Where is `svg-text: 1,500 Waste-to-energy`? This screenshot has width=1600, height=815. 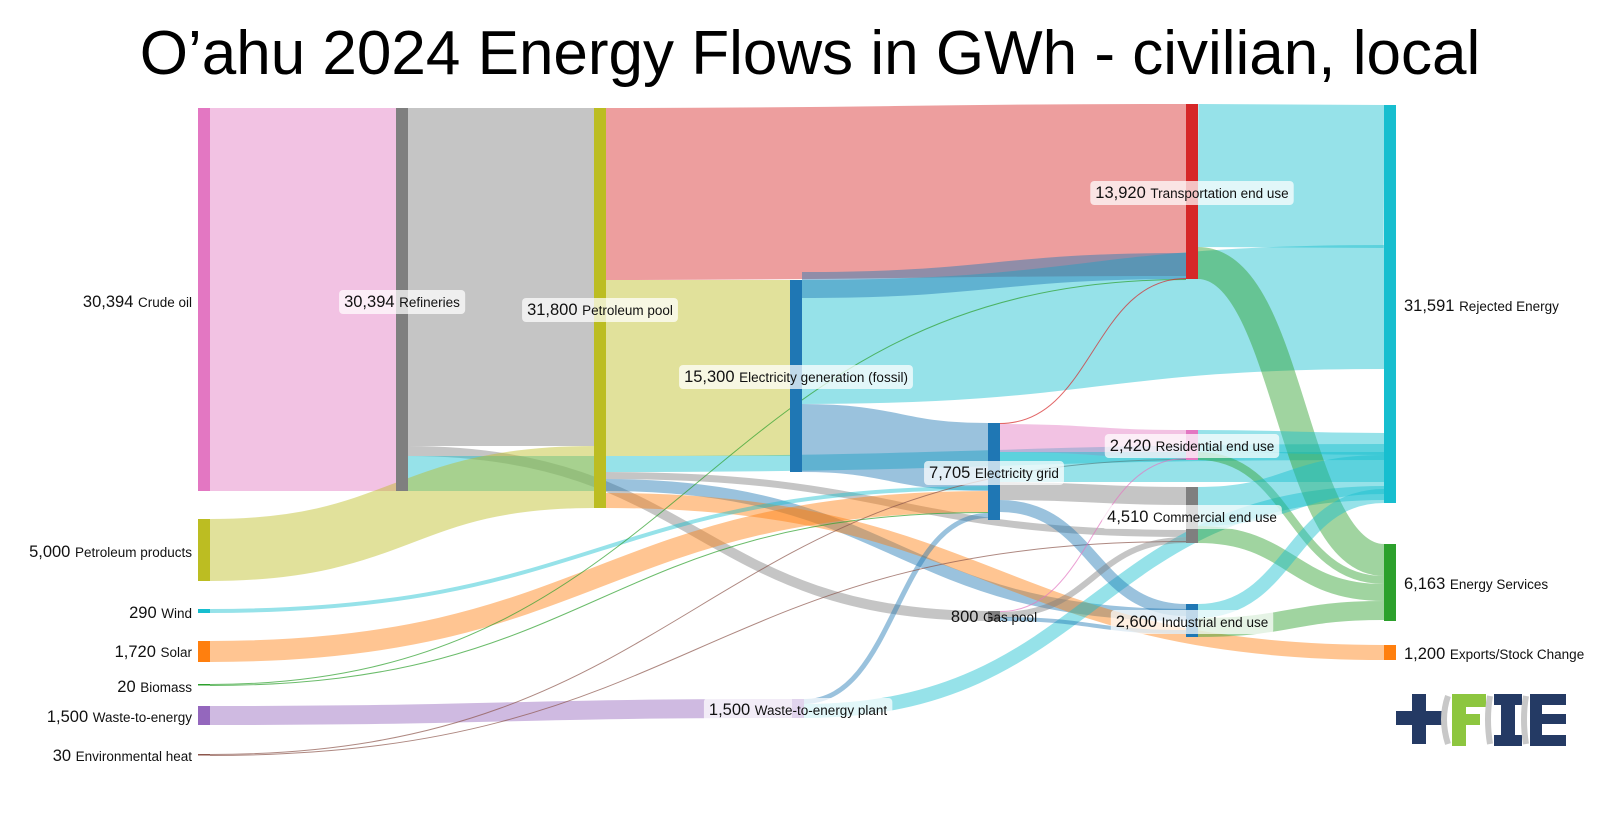
svg-text: 1,500 Waste-to-energy is located at coordinates (119, 717).